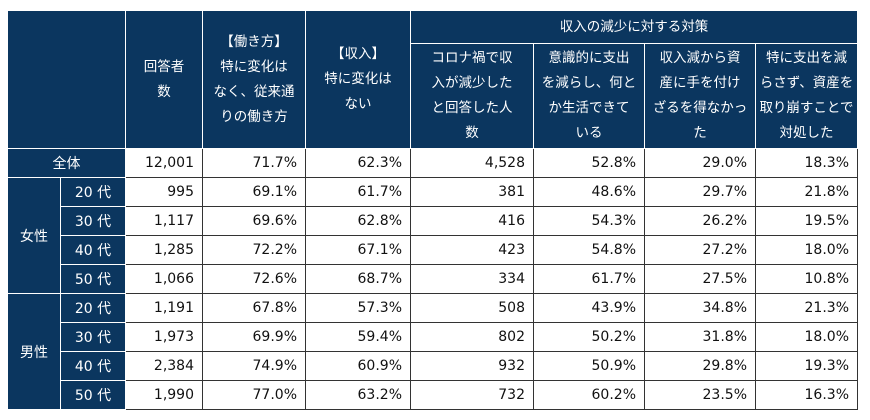 The image size is (870, 420). Describe the element at coordinates (806, 308) in the screenshot. I see `table-cell: 21.3%` at that location.